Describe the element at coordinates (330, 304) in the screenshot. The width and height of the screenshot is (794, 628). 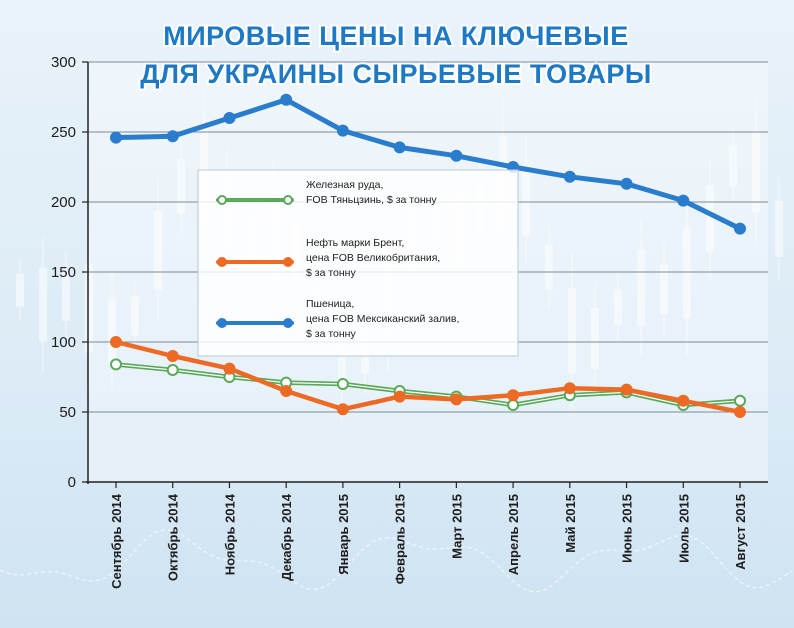
I see `legend-label: Пшеница,` at that location.